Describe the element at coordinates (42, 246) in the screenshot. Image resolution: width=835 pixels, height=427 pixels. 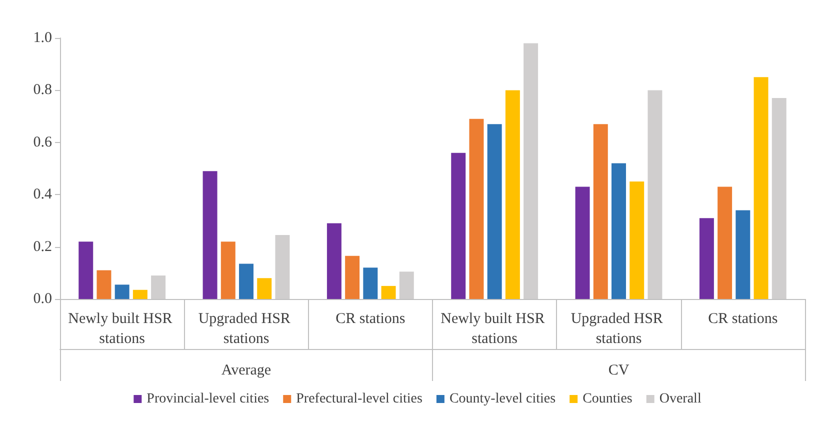
I see `y-tick-label: 0.2` at that location.